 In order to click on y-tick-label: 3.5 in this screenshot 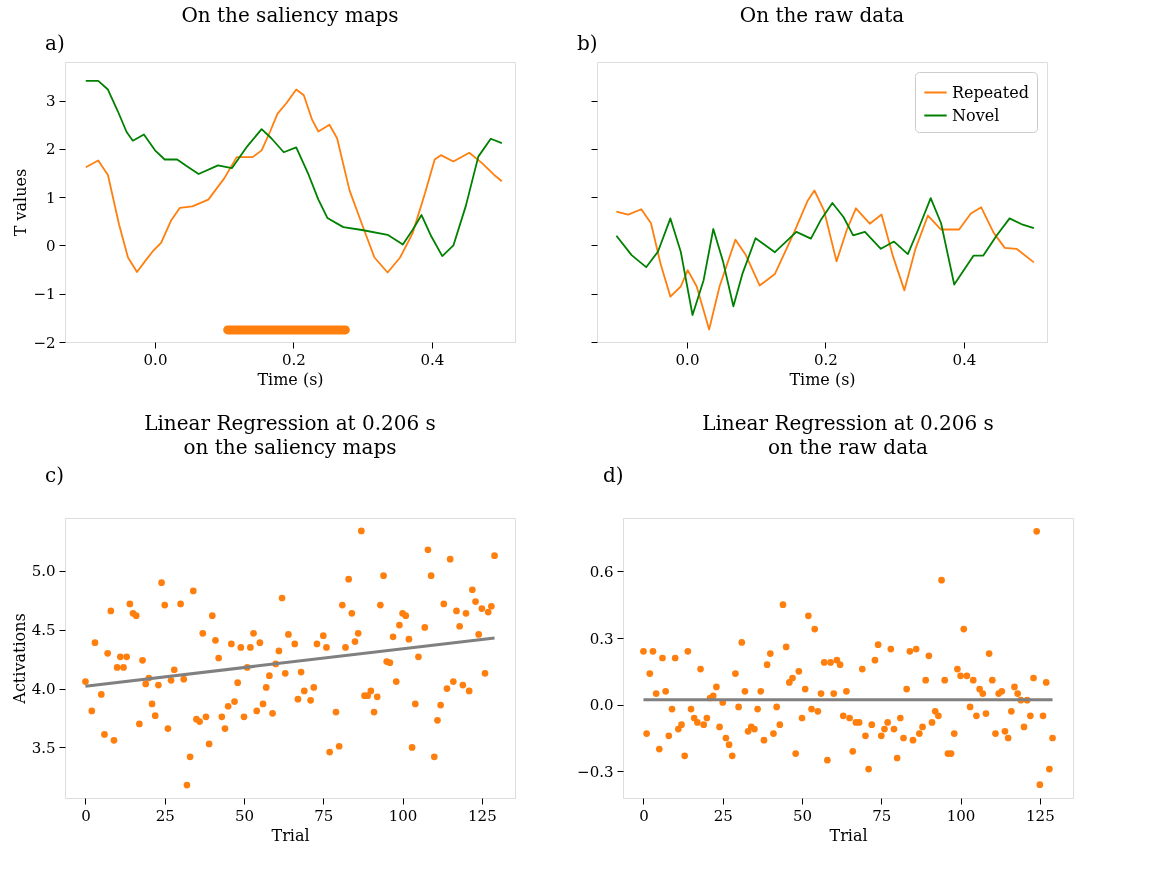, I will do `click(43, 747)`.